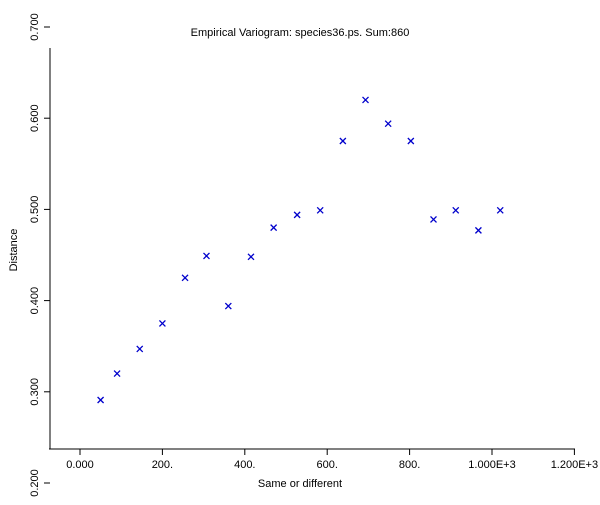 This screenshot has width=600, height=505. What do you see at coordinates (326, 465) in the screenshot?
I see `x-tick-label: 600.` at bounding box center [326, 465].